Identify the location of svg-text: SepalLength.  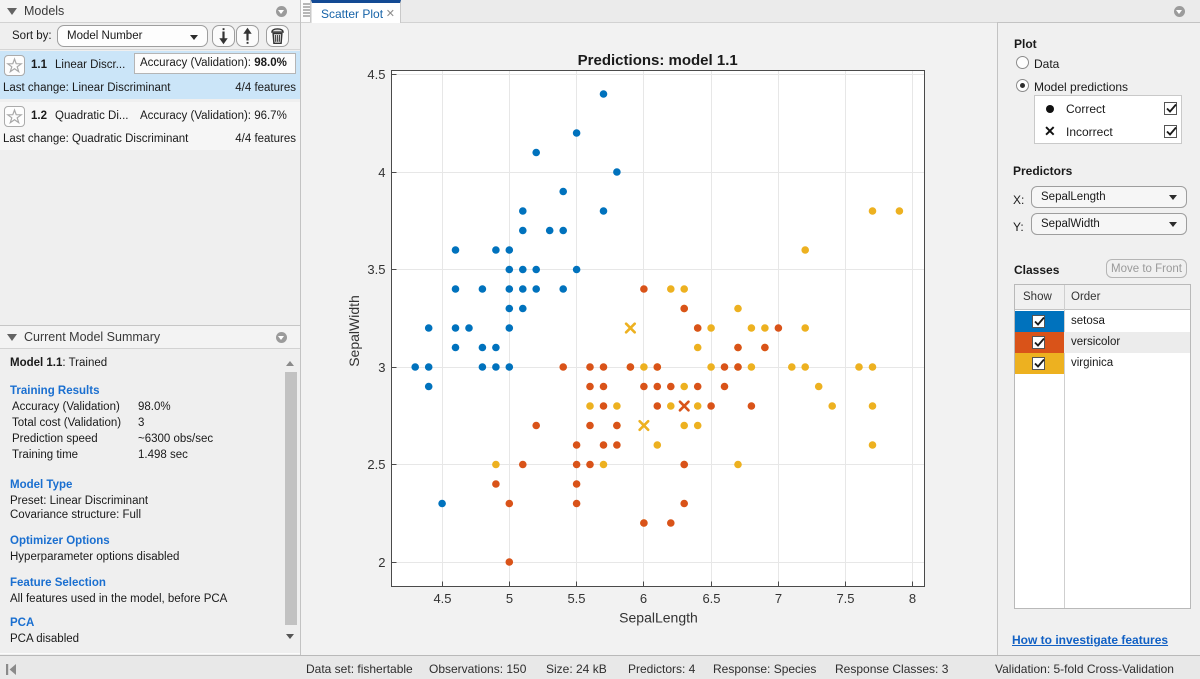
(658, 618).